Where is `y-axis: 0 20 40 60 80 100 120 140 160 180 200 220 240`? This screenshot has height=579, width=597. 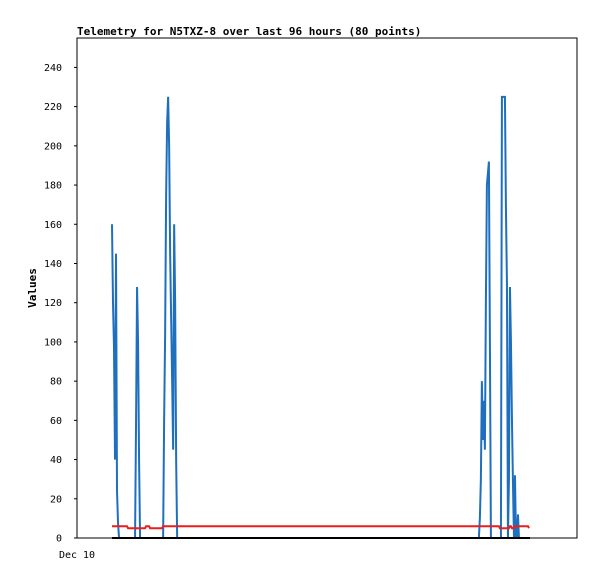 y-axis: 0 20 40 60 80 100 120 140 160 180 200 220 240 is located at coordinates (60, 304).